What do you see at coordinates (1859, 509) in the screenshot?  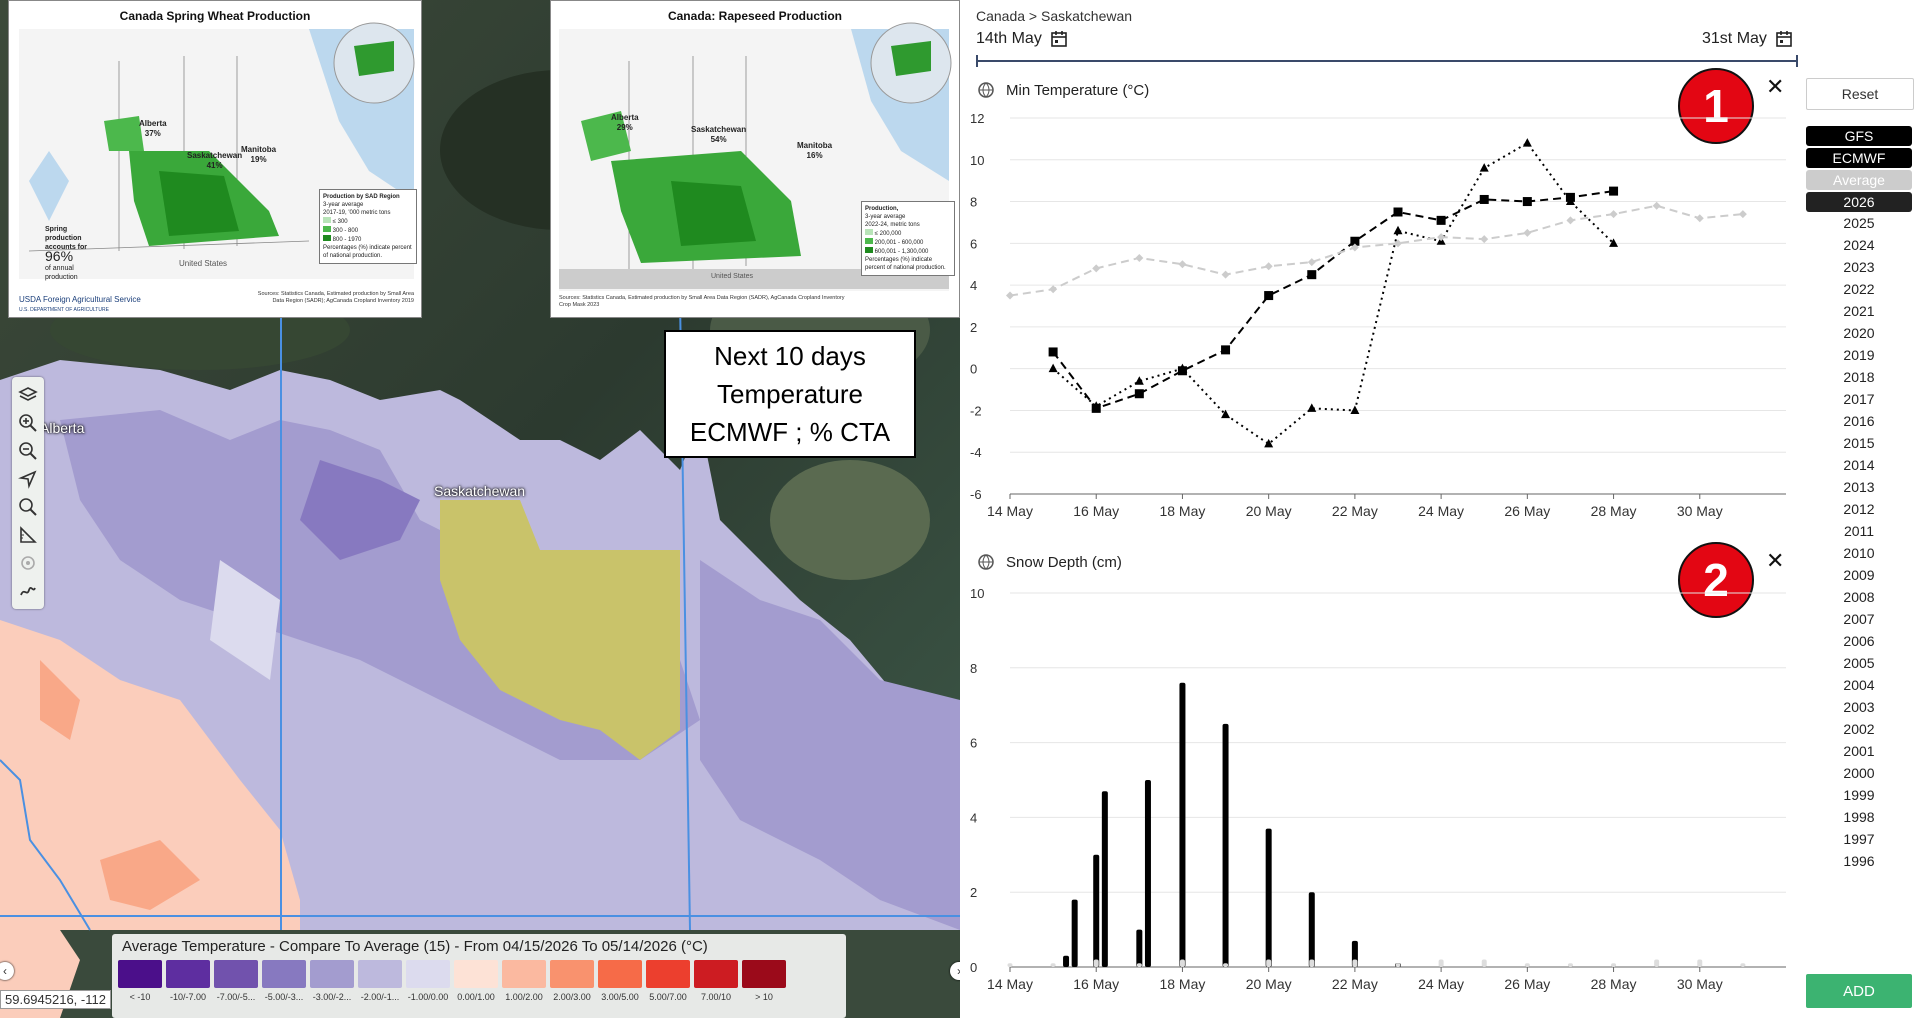 I see `year-toggle-2012: 2012` at bounding box center [1859, 509].